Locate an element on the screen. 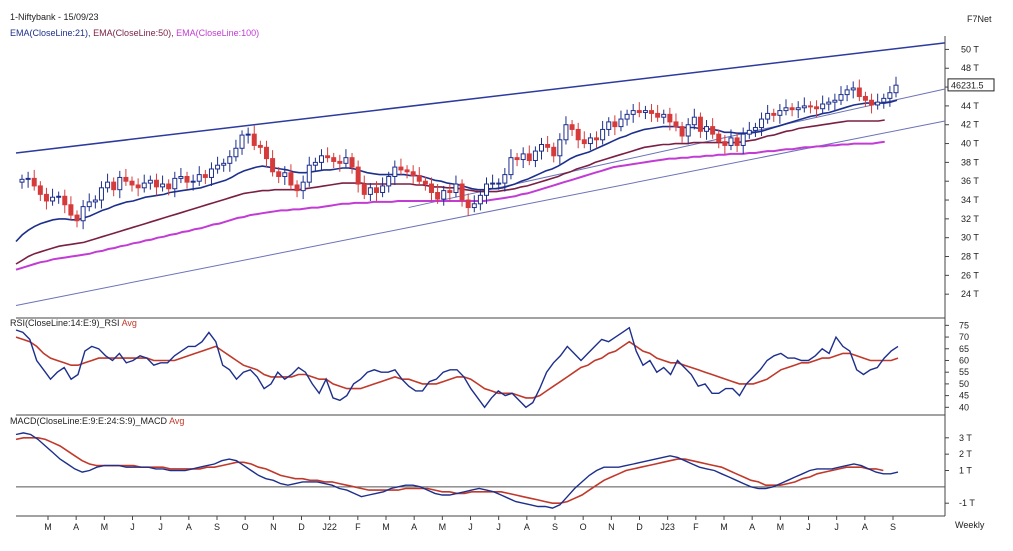 The width and height of the screenshot is (1013, 551). symbol-title: 1-Niftybank - 15/09/23 is located at coordinates (54, 17).